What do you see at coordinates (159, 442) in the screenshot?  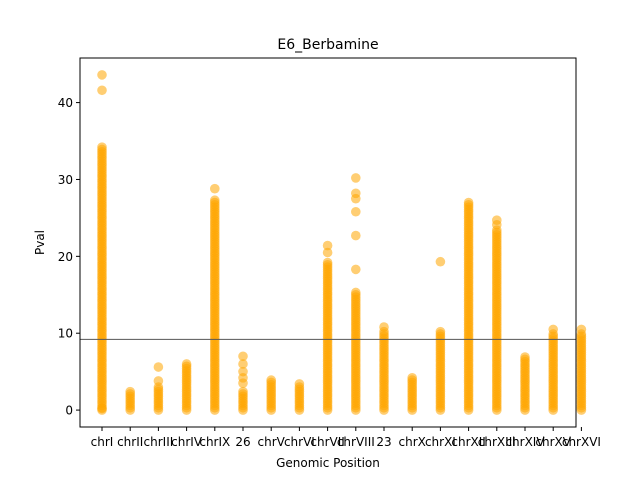 I see `x-tick-label: chrIII` at bounding box center [159, 442].